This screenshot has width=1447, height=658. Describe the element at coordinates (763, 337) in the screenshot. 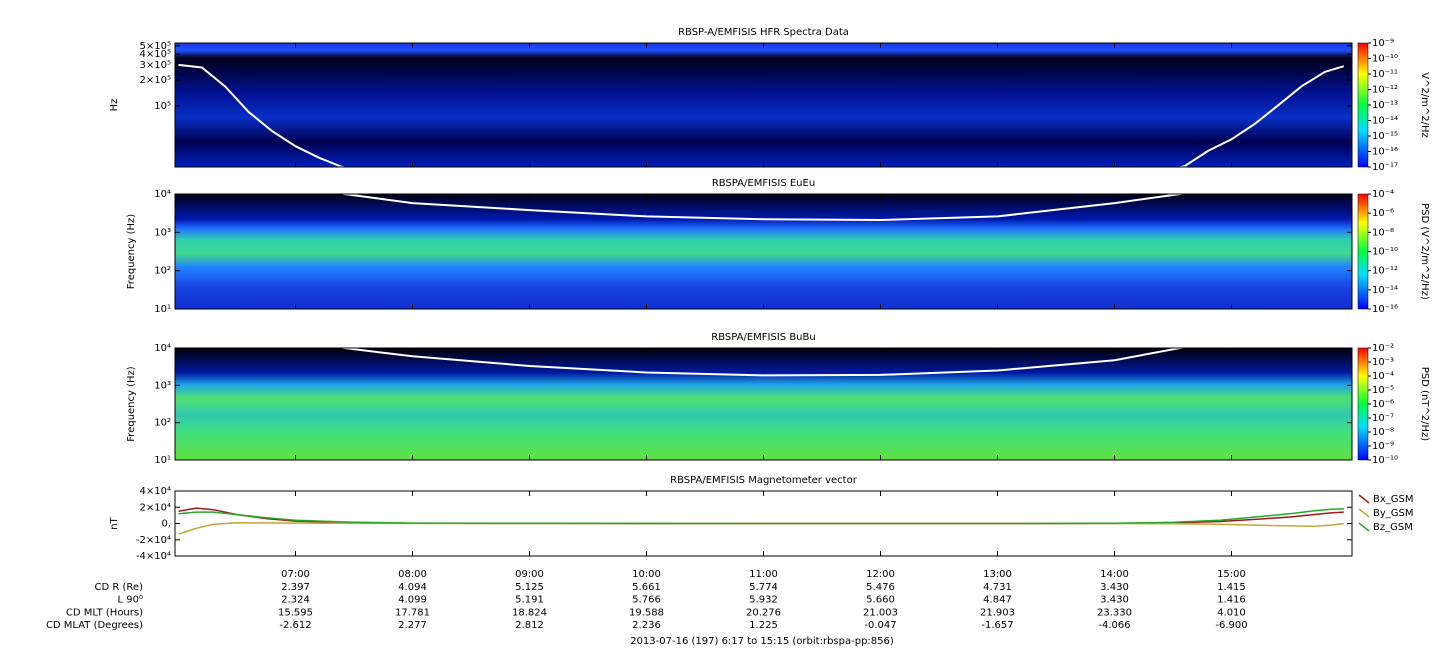

I see `panel-title: RBSPA/EMFISIS BuBu` at that location.